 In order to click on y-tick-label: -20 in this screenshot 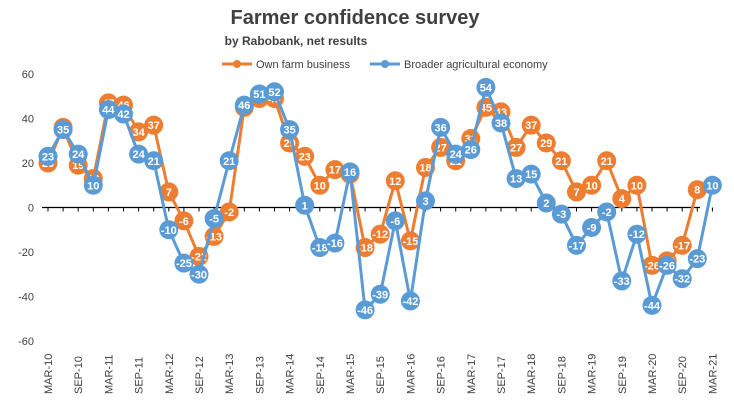, I will do `click(26, 253)`.